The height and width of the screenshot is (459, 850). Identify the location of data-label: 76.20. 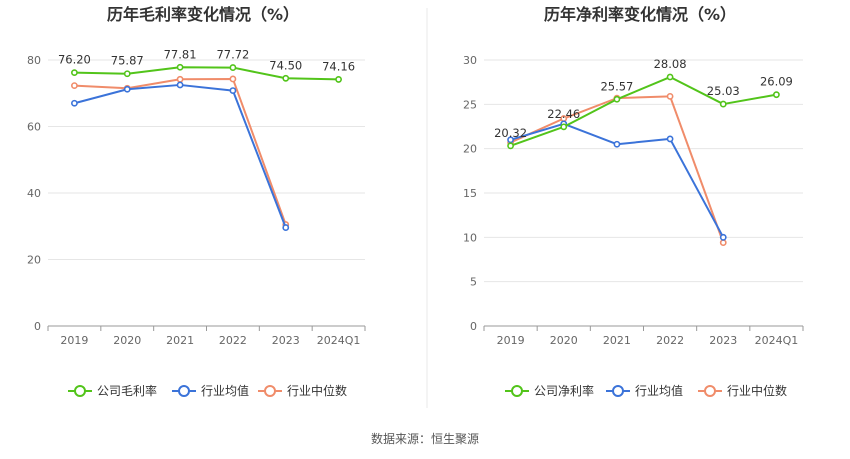
(74, 60).